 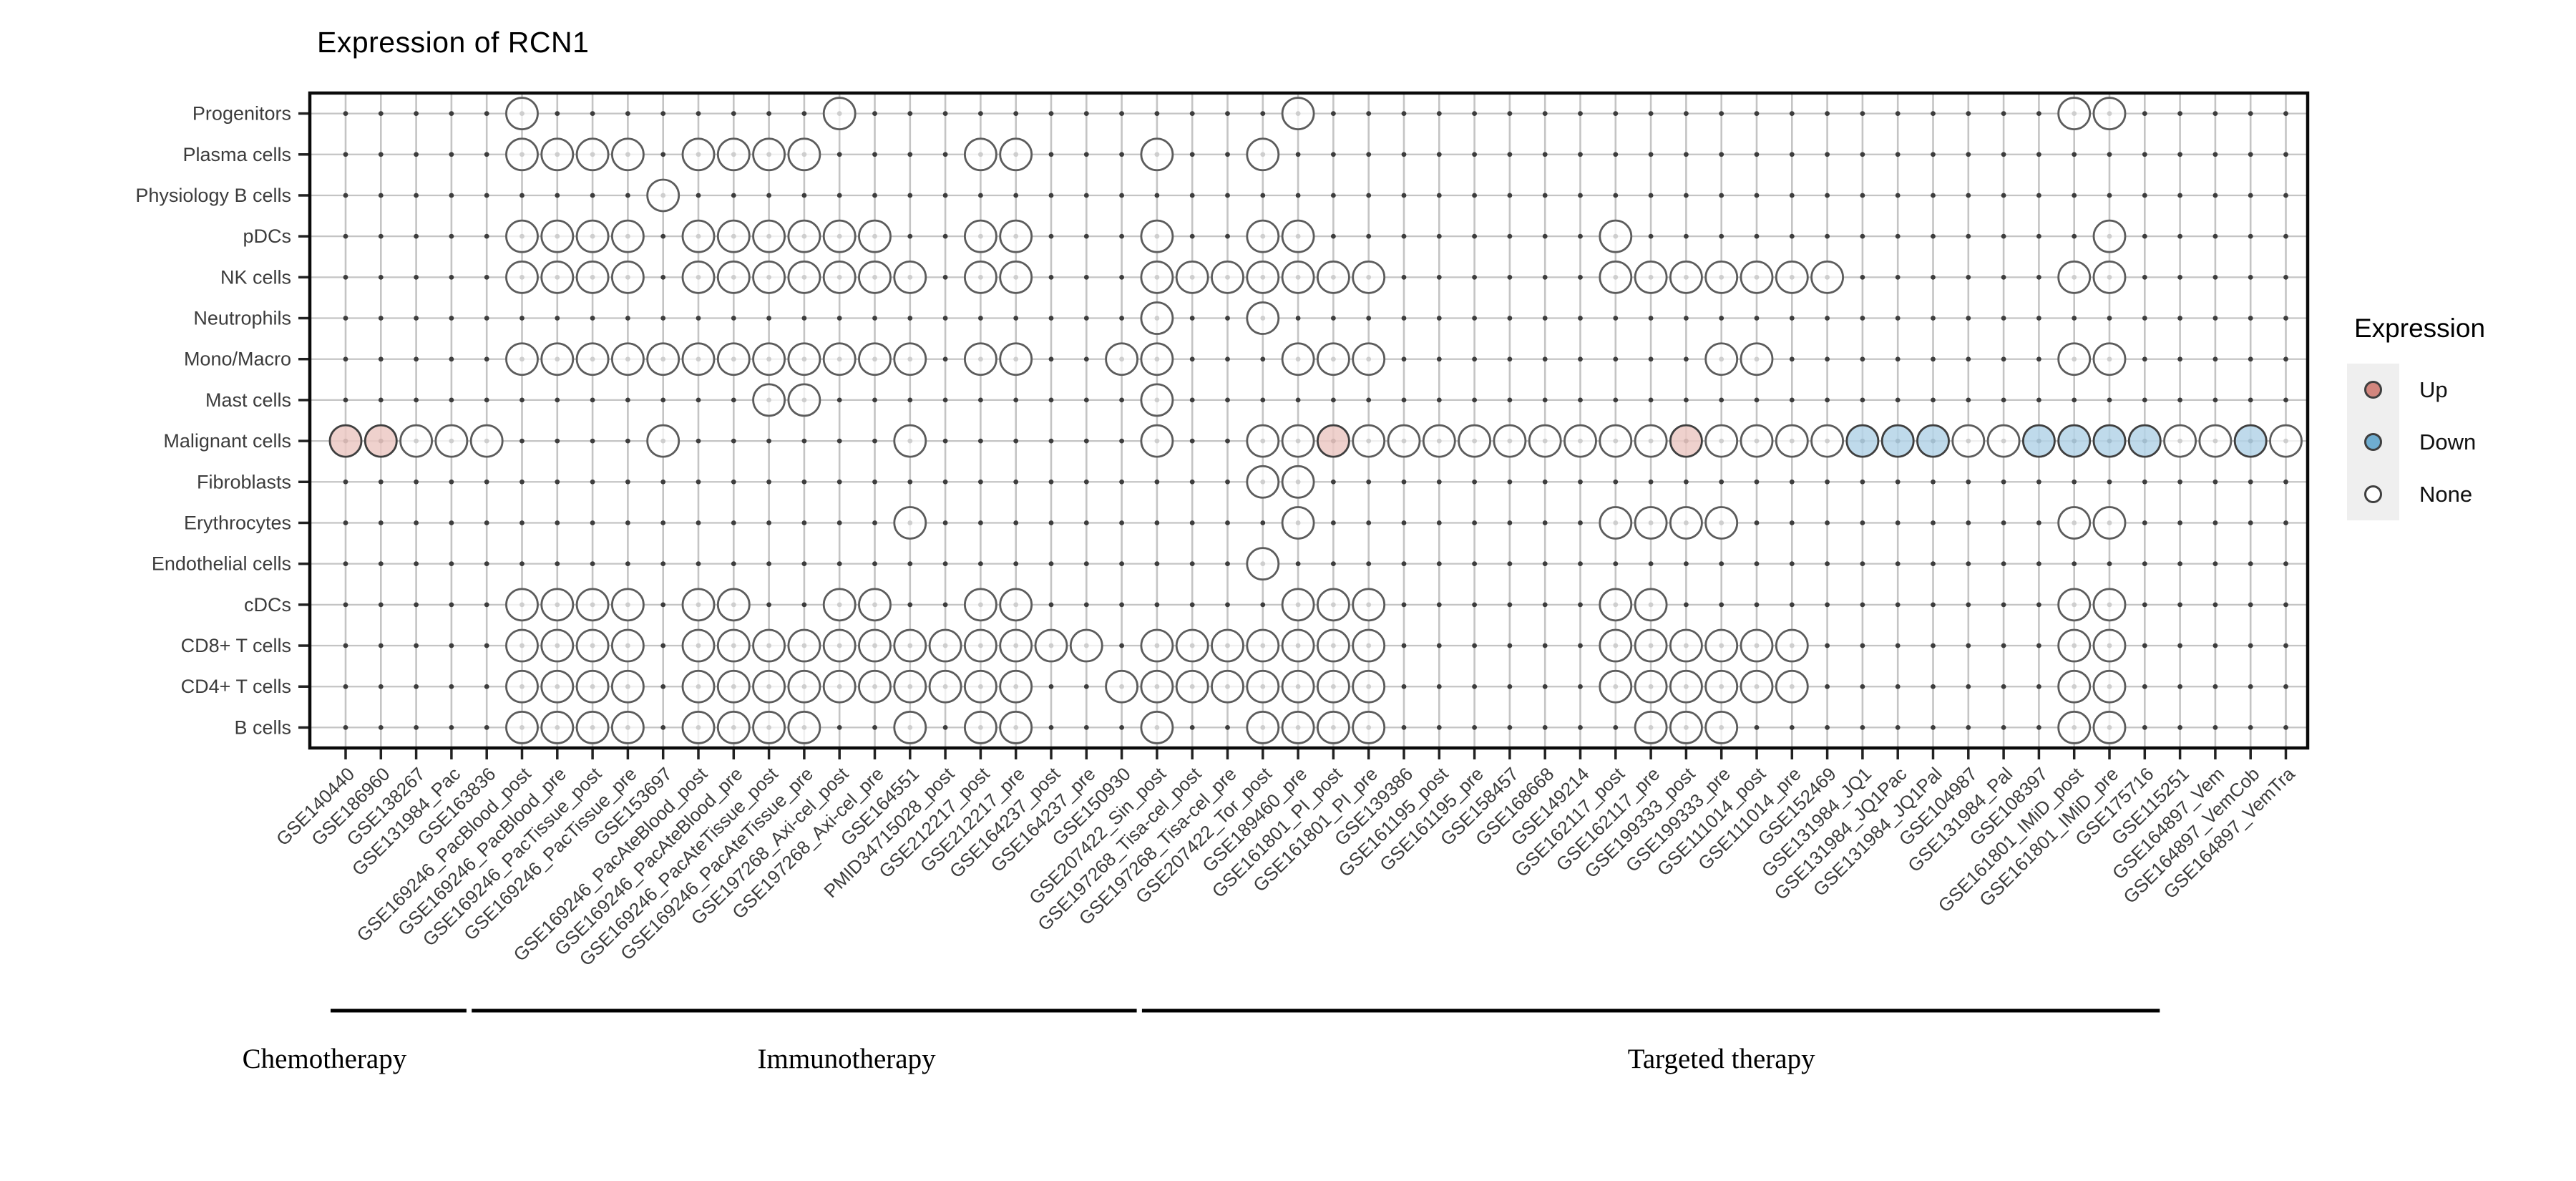 I want to click on expression-dot-up, so click(x=345, y=441).